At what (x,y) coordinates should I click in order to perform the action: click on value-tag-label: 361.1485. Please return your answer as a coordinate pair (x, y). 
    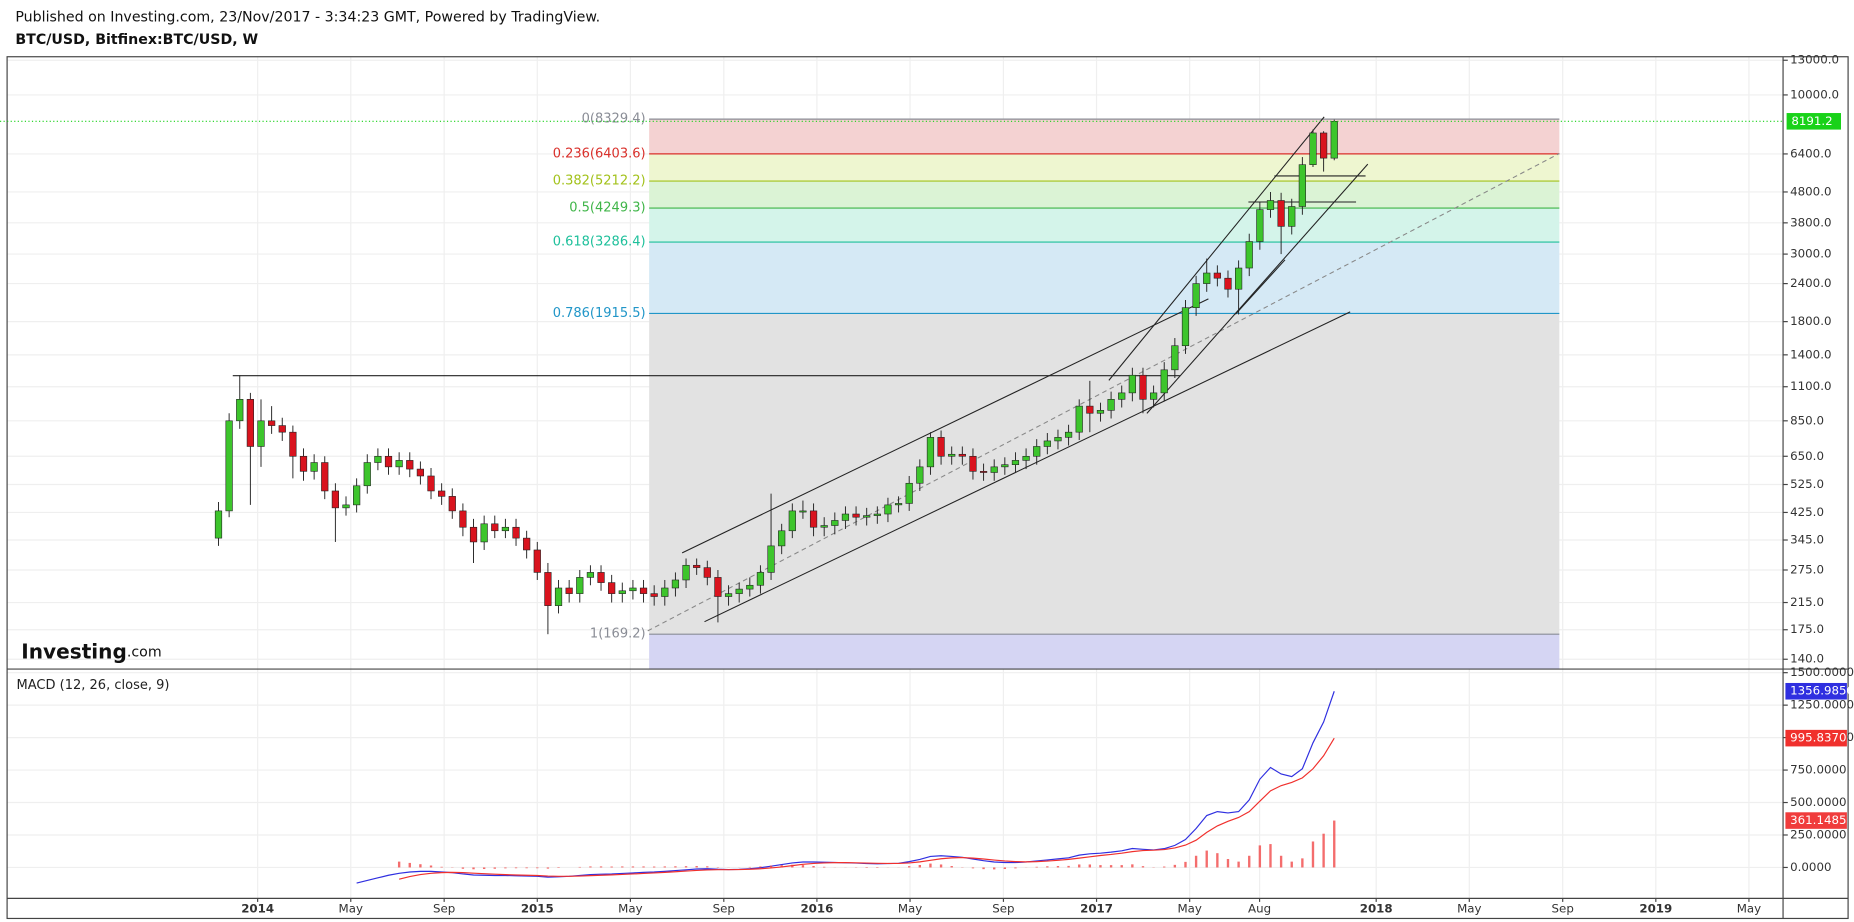
    Looking at the image, I should click on (1818, 820).